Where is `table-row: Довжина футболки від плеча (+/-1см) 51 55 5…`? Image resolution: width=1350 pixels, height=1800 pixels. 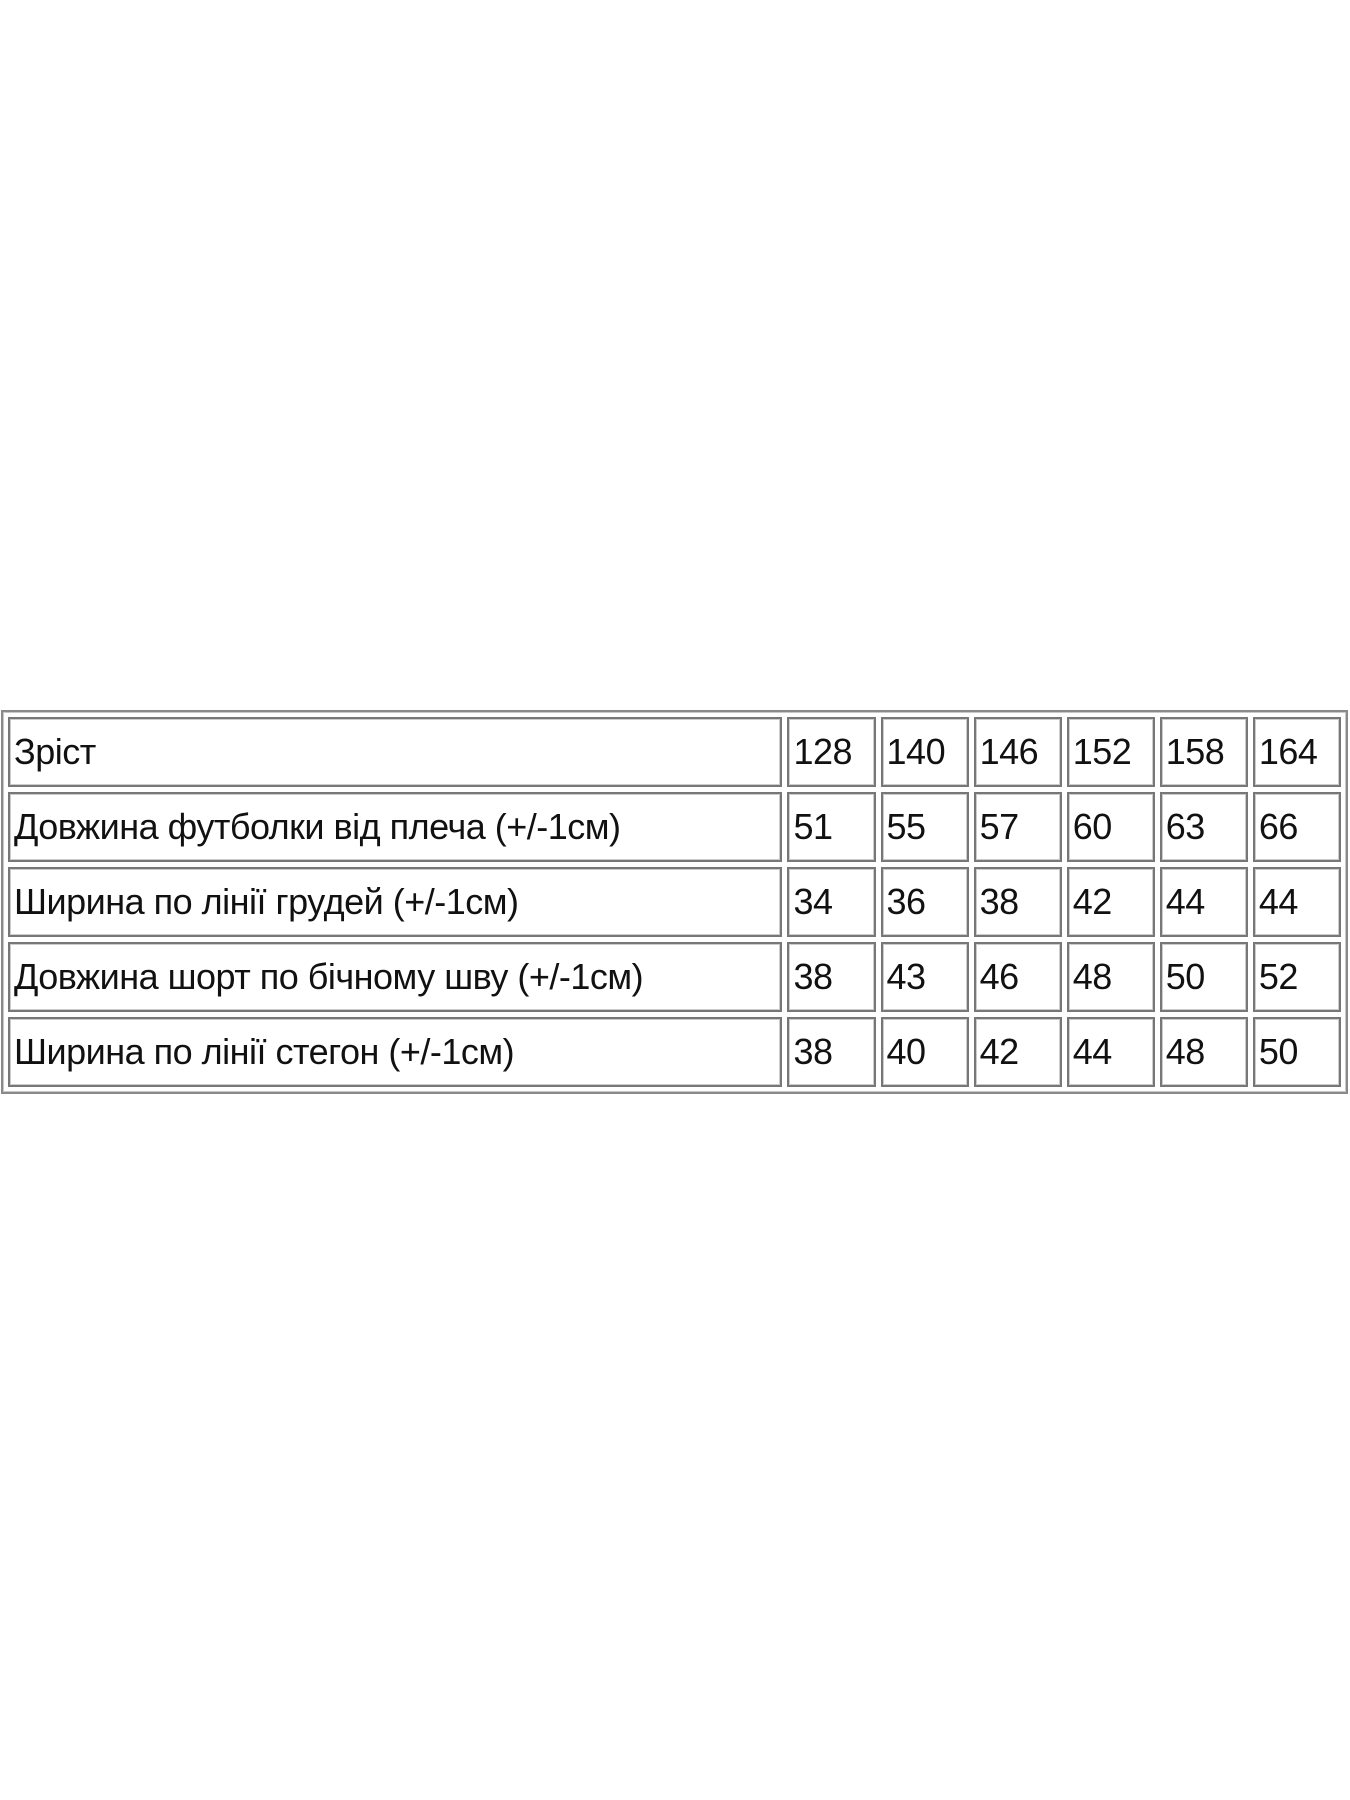
table-row: Довжина футболки від плеча (+/-1см) 51 55 5… is located at coordinates (674, 827).